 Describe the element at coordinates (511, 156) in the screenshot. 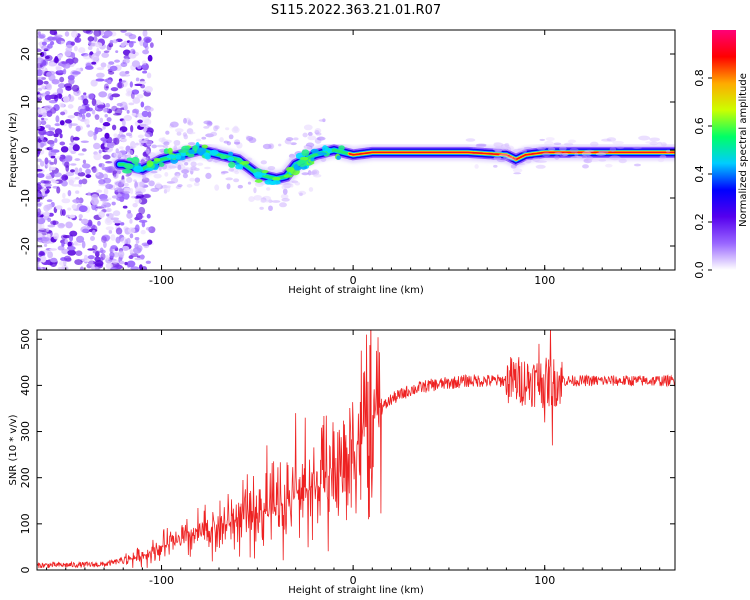

I see `ridge-core-red` at that location.